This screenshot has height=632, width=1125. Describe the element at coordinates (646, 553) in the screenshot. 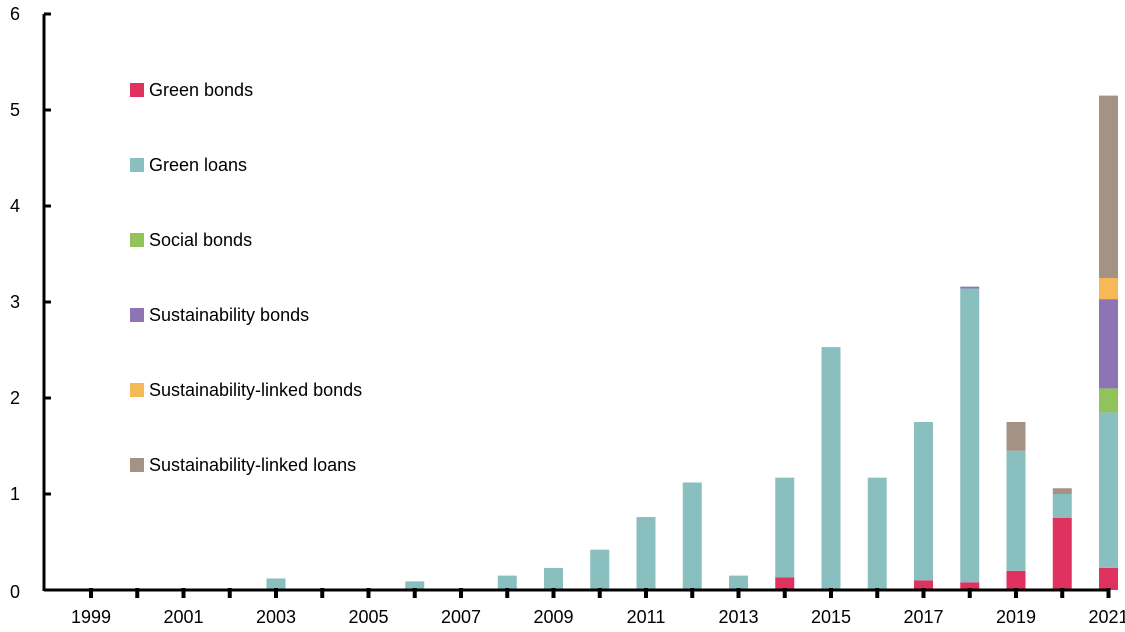

I see `bar-green-loans-2011` at that location.